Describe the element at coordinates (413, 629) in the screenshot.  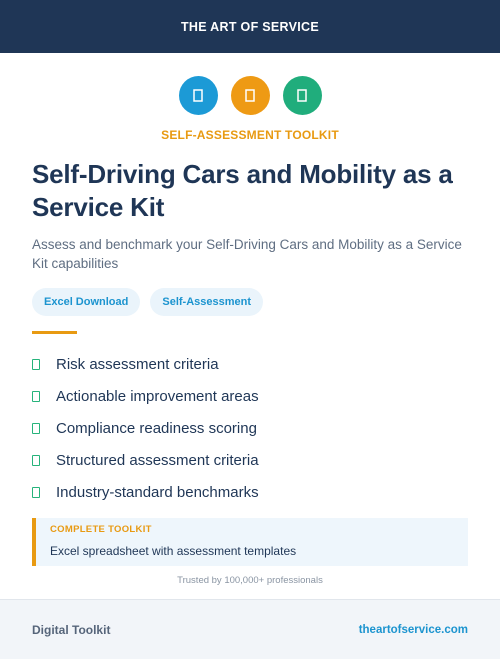
I see `footer-link: theartofservice.com` at that location.